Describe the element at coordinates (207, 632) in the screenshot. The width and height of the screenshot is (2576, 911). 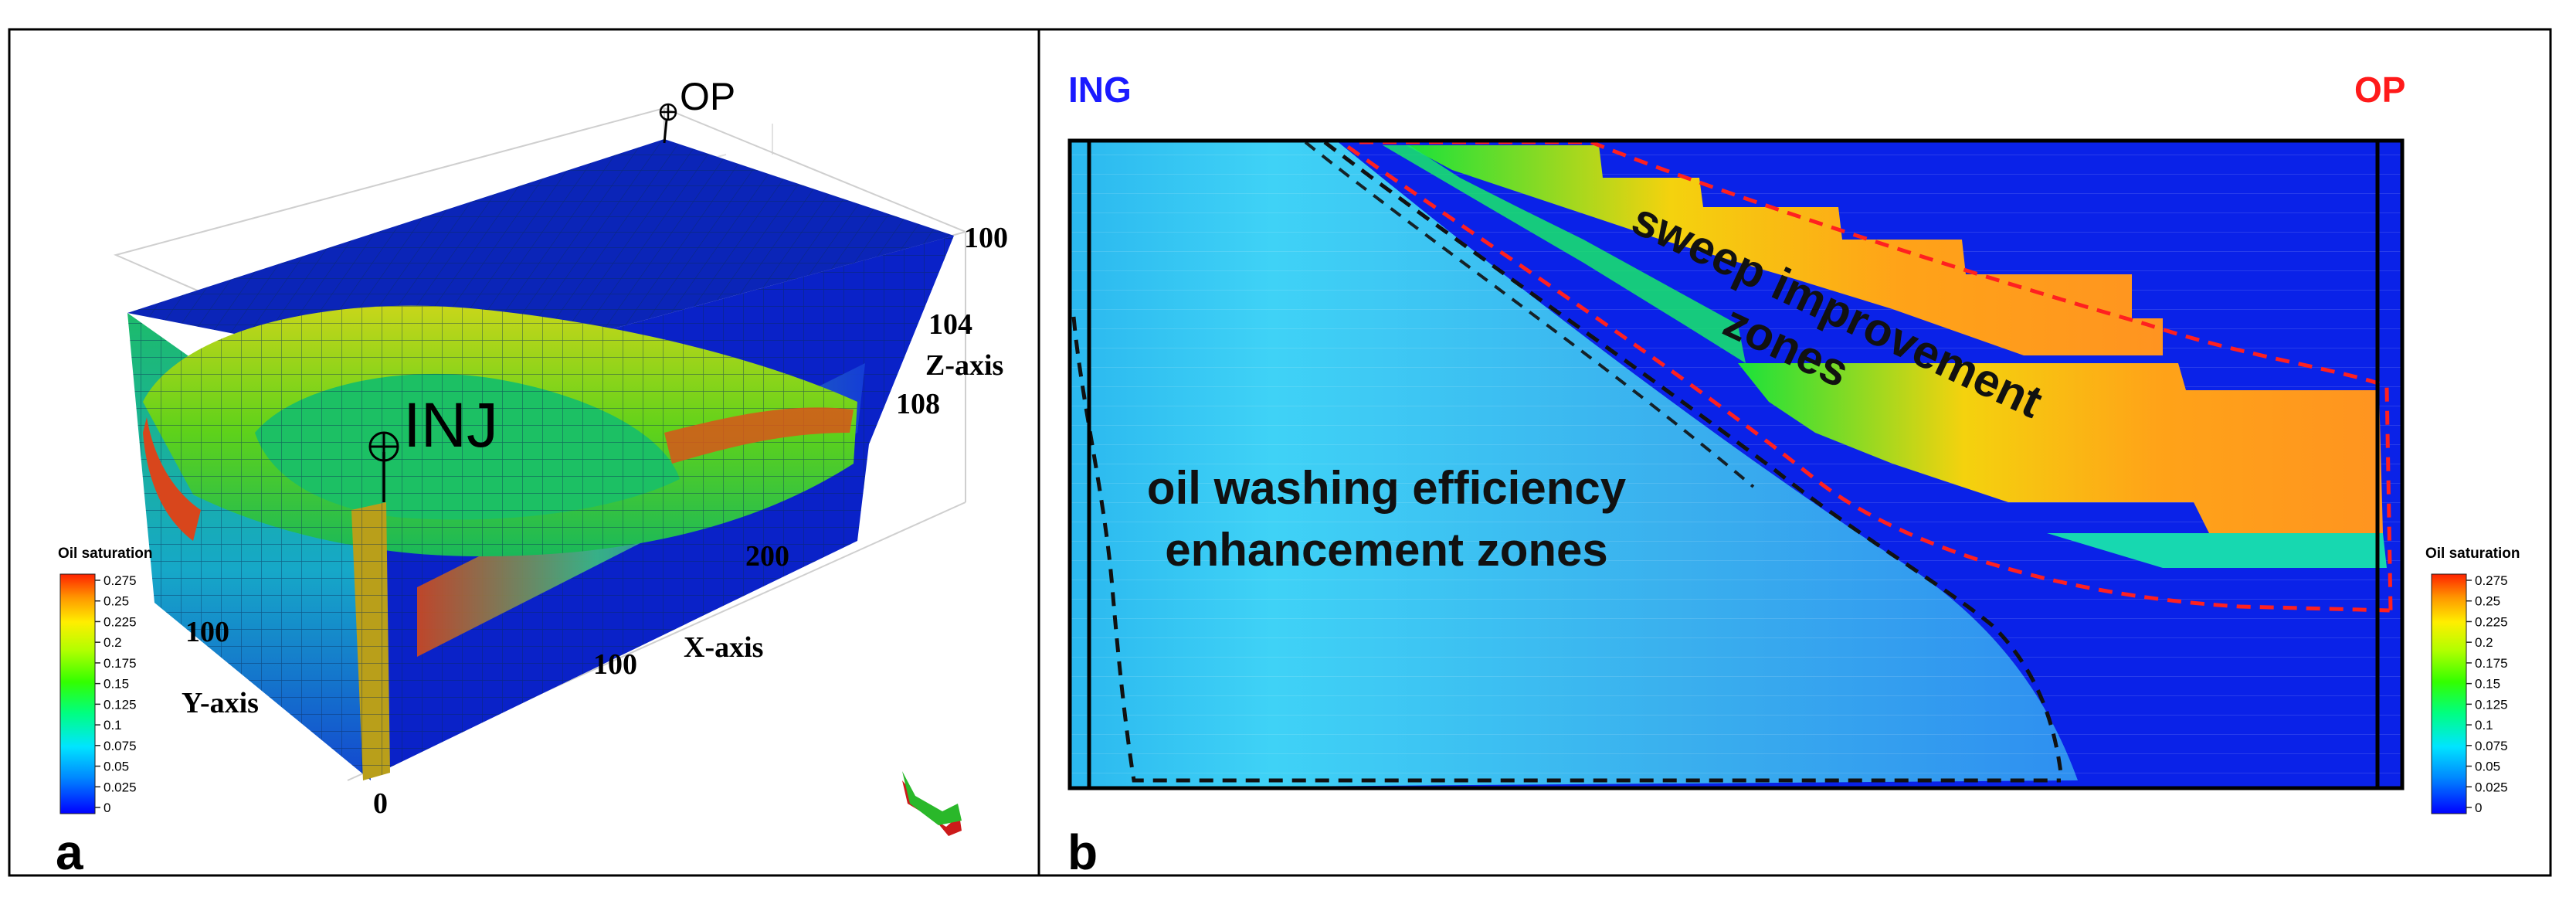
I see `y-tick-100: 100` at that location.